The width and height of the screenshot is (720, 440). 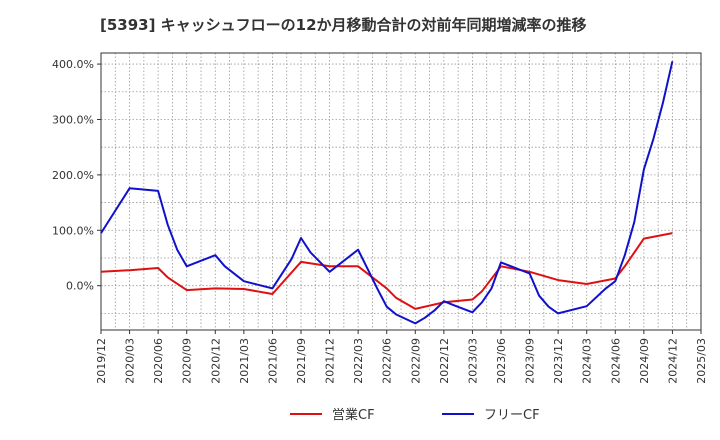 What do you see at coordinates (558, 361) in the screenshot?
I see `x-tick-label: 2023/12` at bounding box center [558, 361].